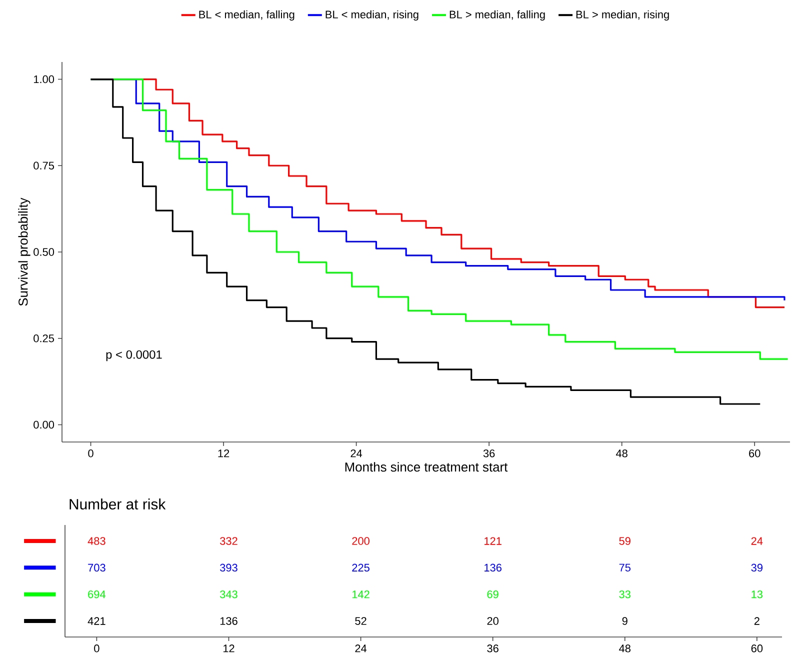  What do you see at coordinates (360, 621) in the screenshot?
I see `data-label: 52` at bounding box center [360, 621].